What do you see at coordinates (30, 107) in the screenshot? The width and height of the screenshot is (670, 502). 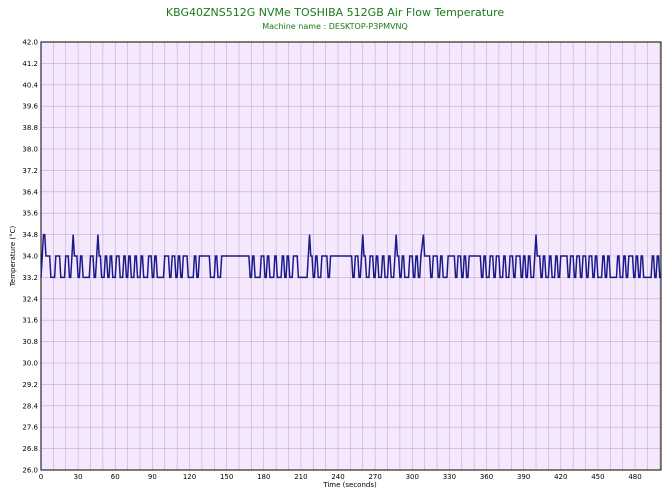 I see `y-tick-label: 39.6` at bounding box center [30, 107].